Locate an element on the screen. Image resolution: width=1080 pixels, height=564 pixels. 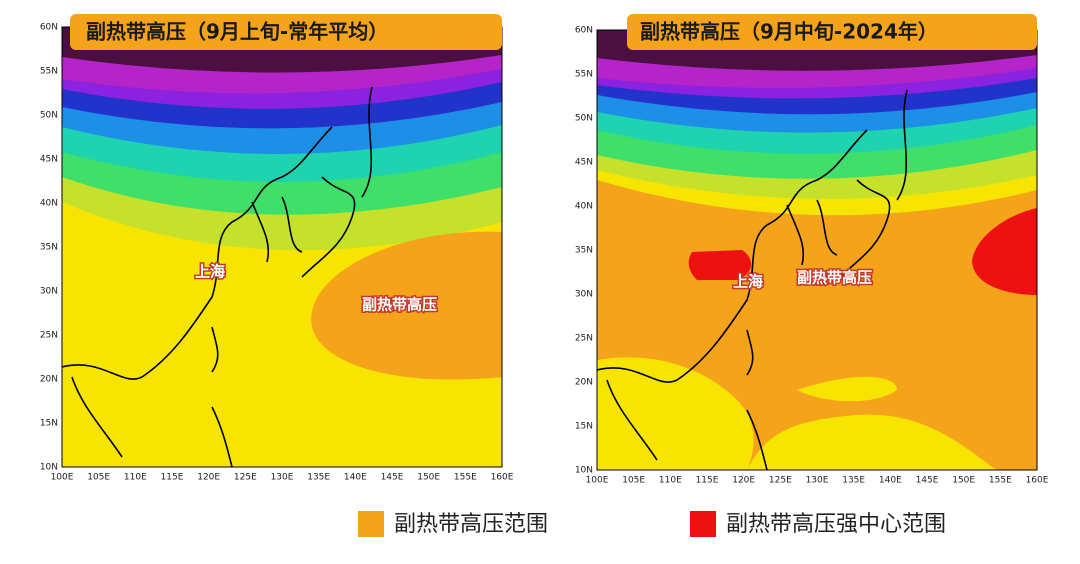
legend: 副热带高压范围 副热带高压强中心范围 is located at coordinates (652, 524).